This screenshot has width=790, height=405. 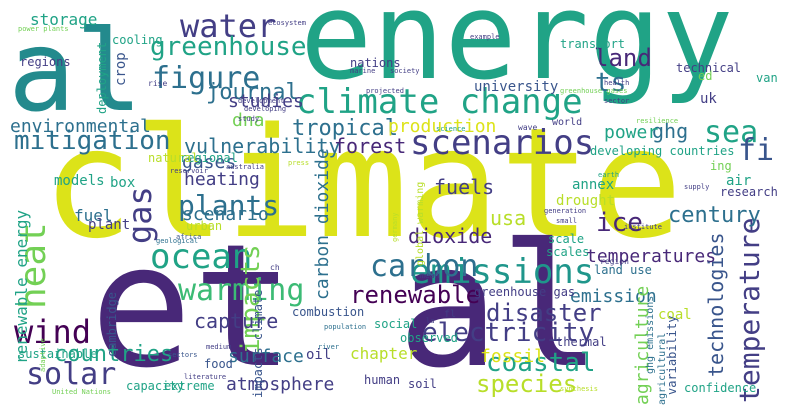 I want to click on cloud-word: van, so click(x=767, y=78).